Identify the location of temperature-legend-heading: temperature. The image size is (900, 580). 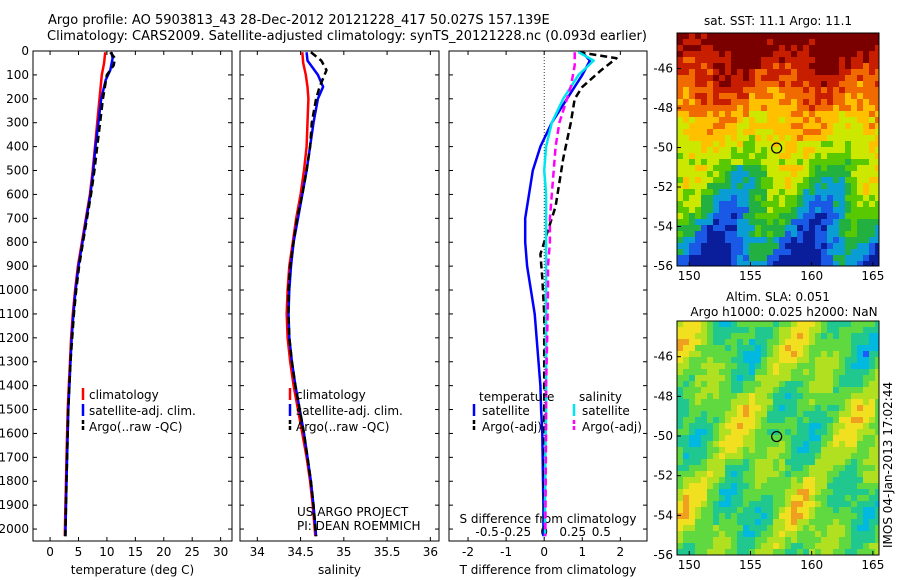
(516, 397).